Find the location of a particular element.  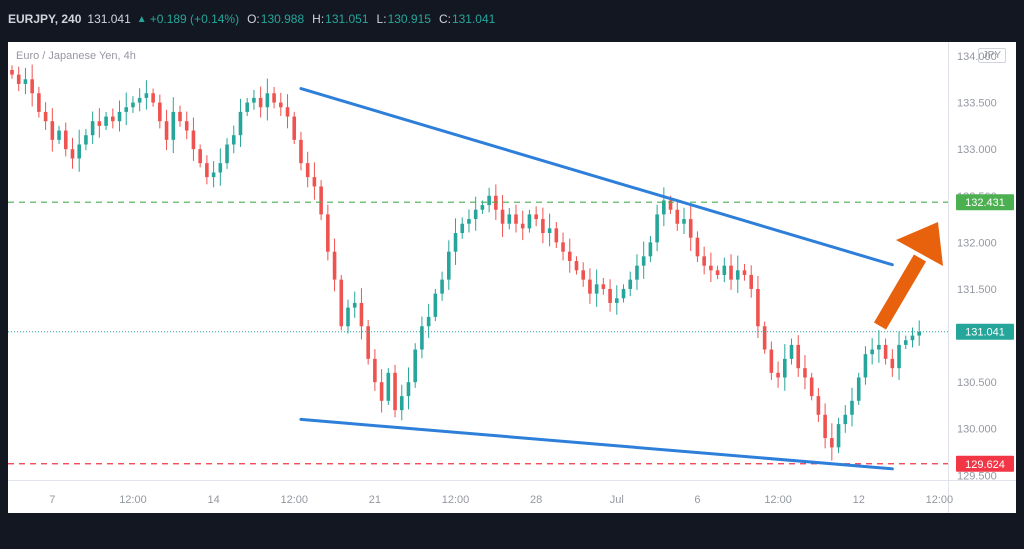

support-price-label: 129.624 is located at coordinates (985, 465).